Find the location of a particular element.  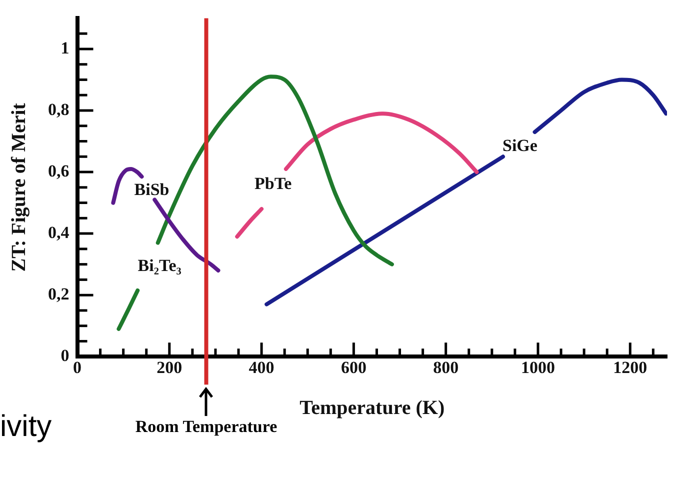

series-label: PbTe is located at coordinates (273, 184).